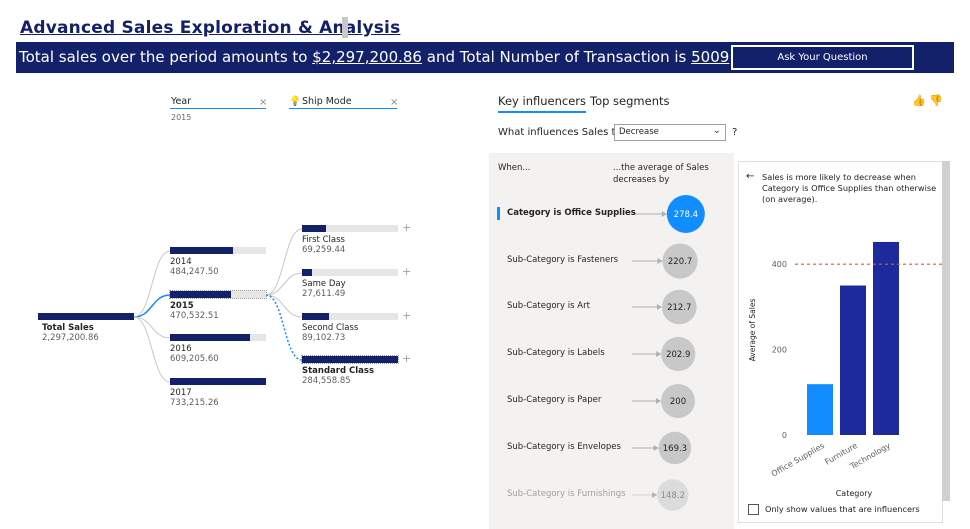 This screenshot has width=970, height=529. Describe the element at coordinates (284, 284) in the screenshot. I see `connector-2015-same` at that location.